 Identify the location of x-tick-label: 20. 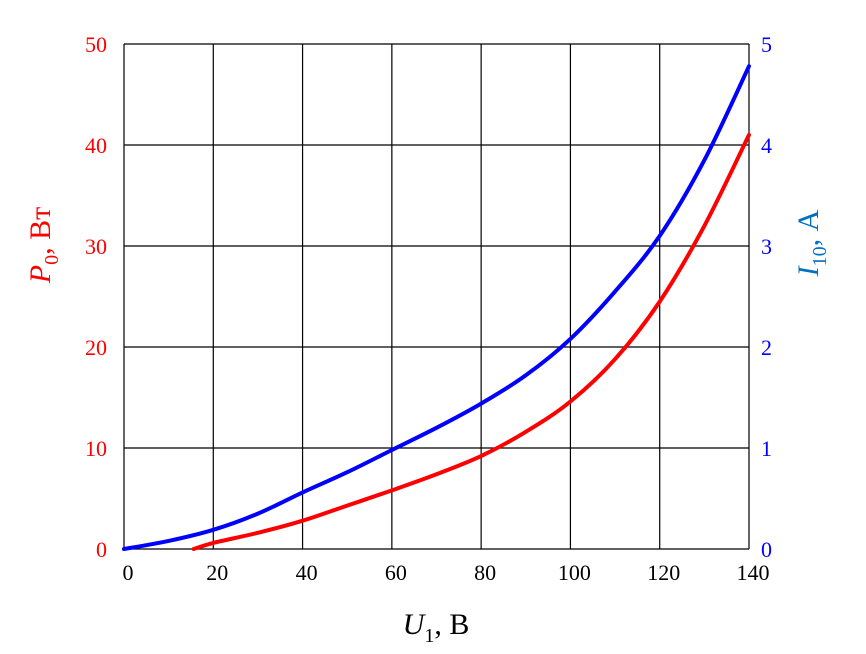
(217, 572).